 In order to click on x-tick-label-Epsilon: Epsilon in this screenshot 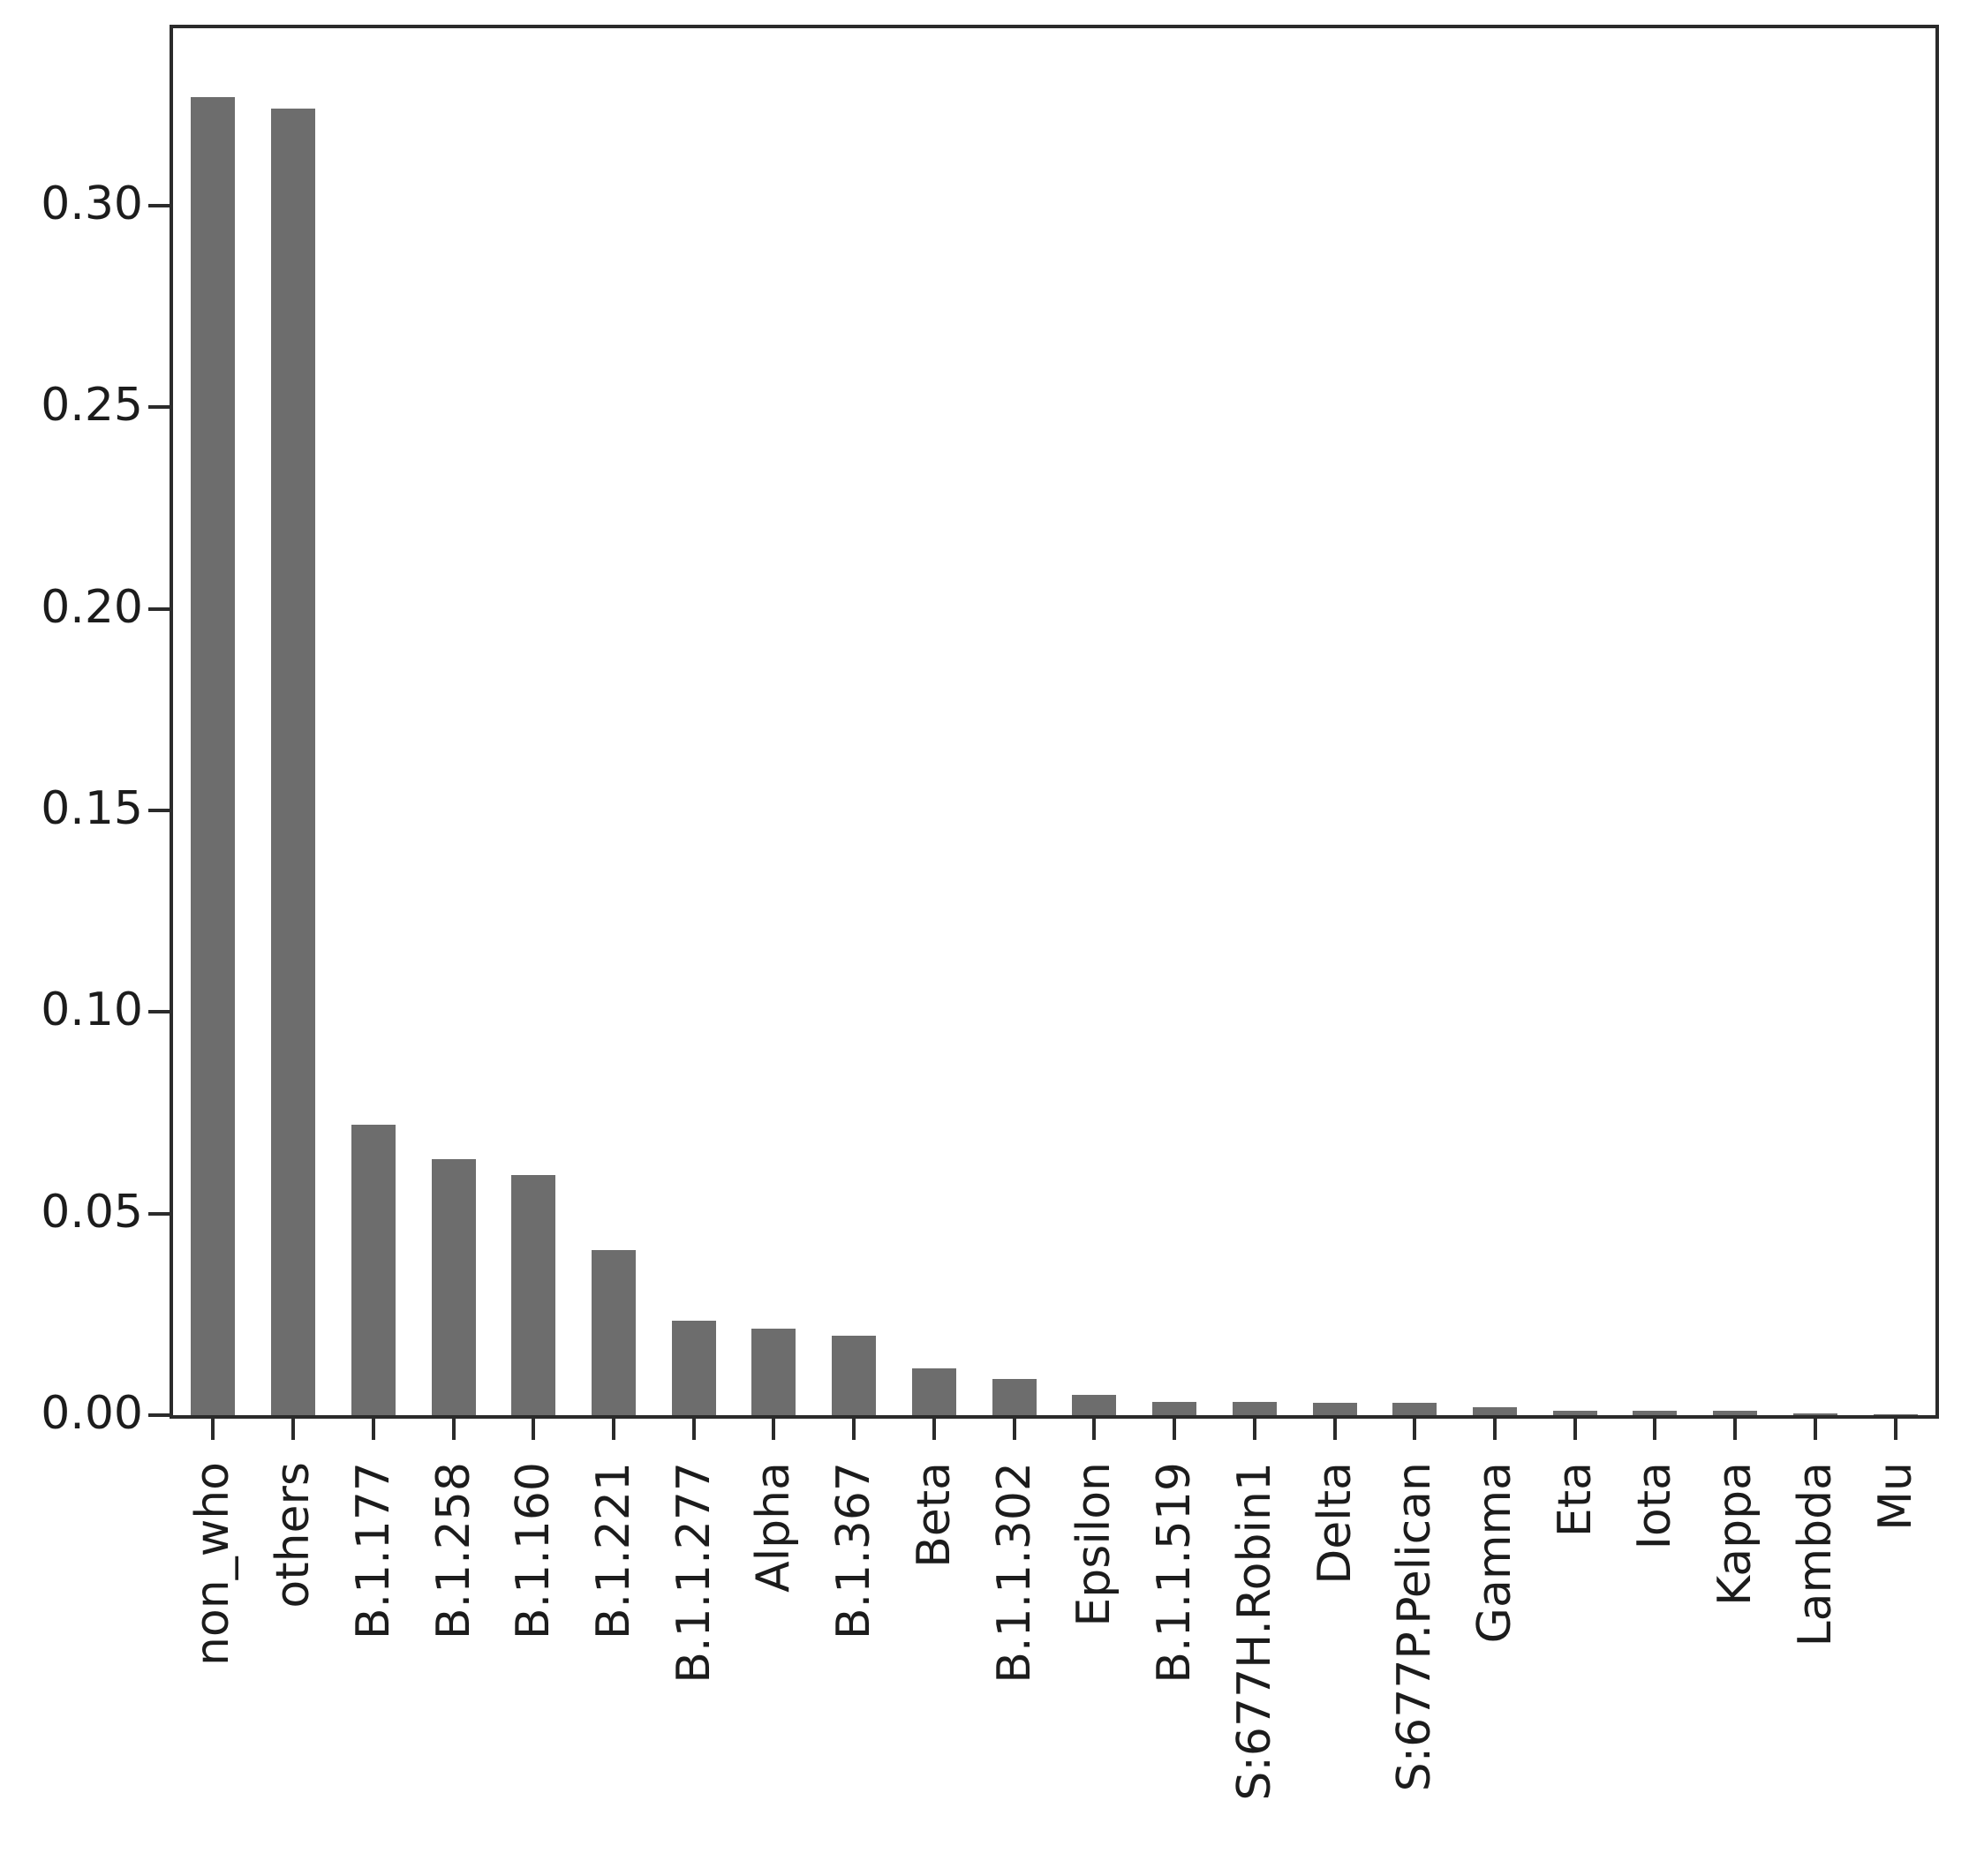, I will do `click(1093, 1544)`.